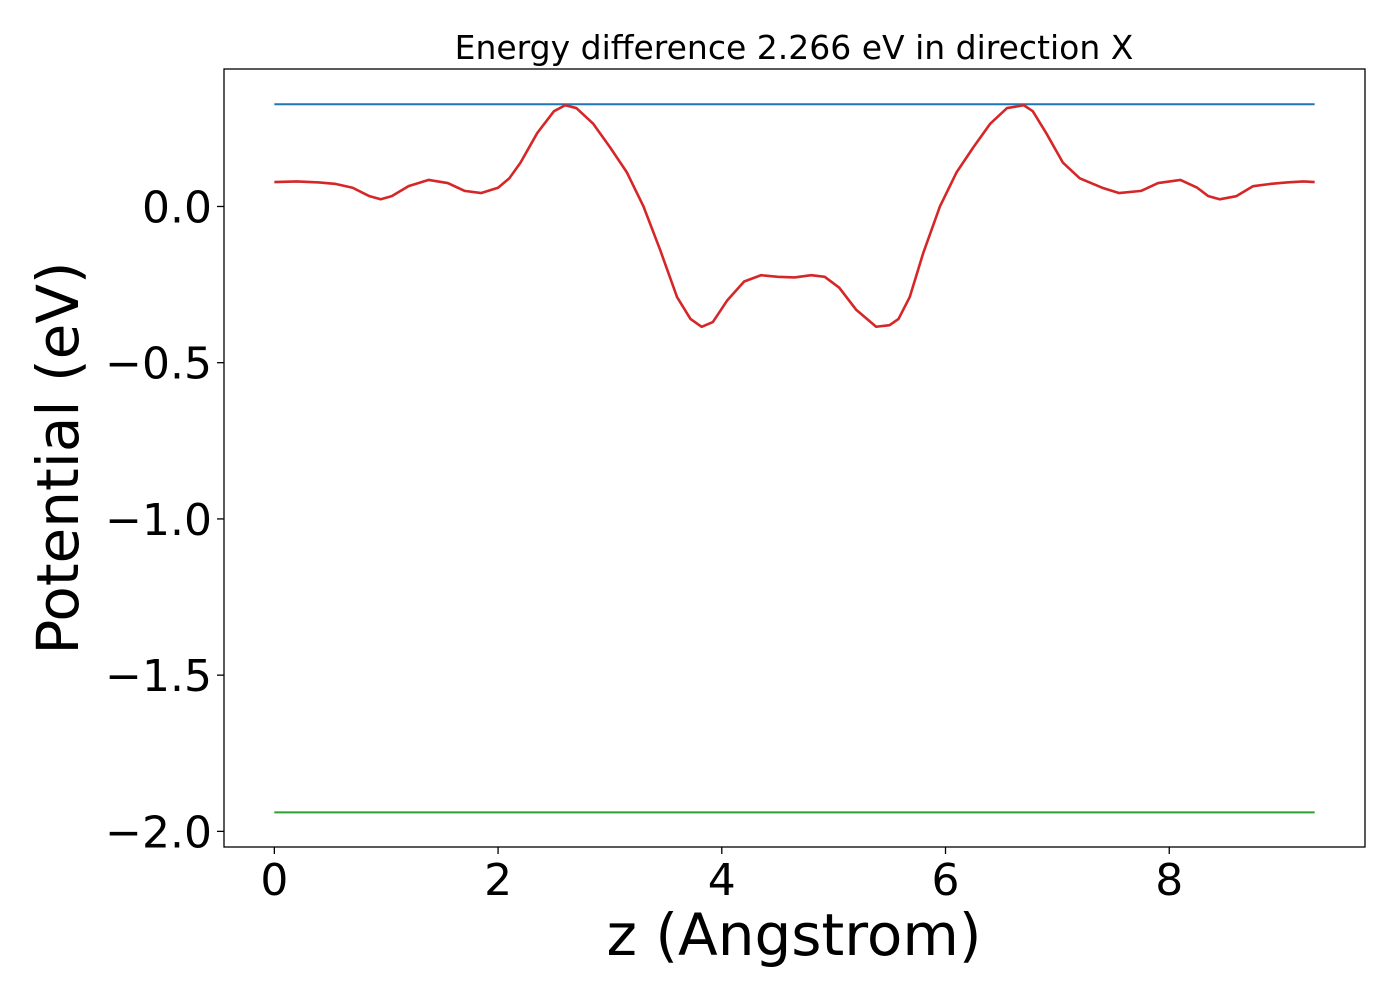 This screenshot has width=1400, height=1000. What do you see at coordinates (946, 880) in the screenshot?
I see `x-tick-label: 6` at bounding box center [946, 880].